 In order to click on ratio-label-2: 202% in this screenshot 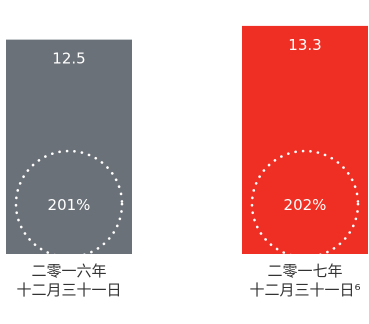, I will do `click(305, 205)`.